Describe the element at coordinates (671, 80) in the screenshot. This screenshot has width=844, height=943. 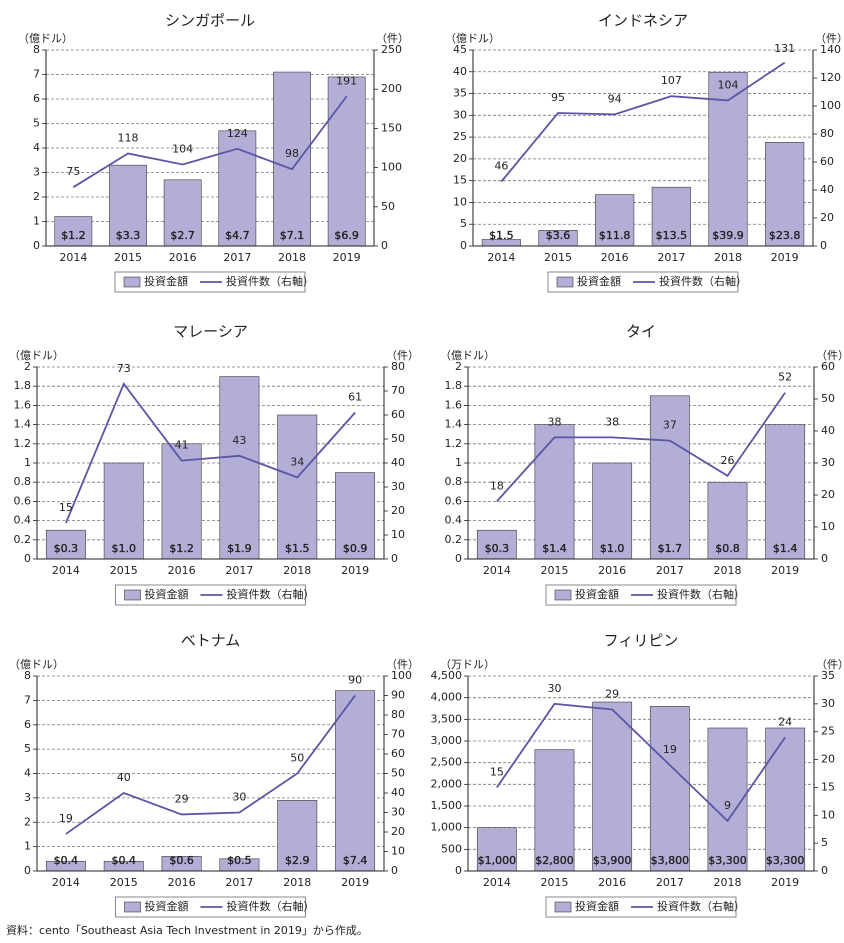
I see `line-value-label: 107` at that location.